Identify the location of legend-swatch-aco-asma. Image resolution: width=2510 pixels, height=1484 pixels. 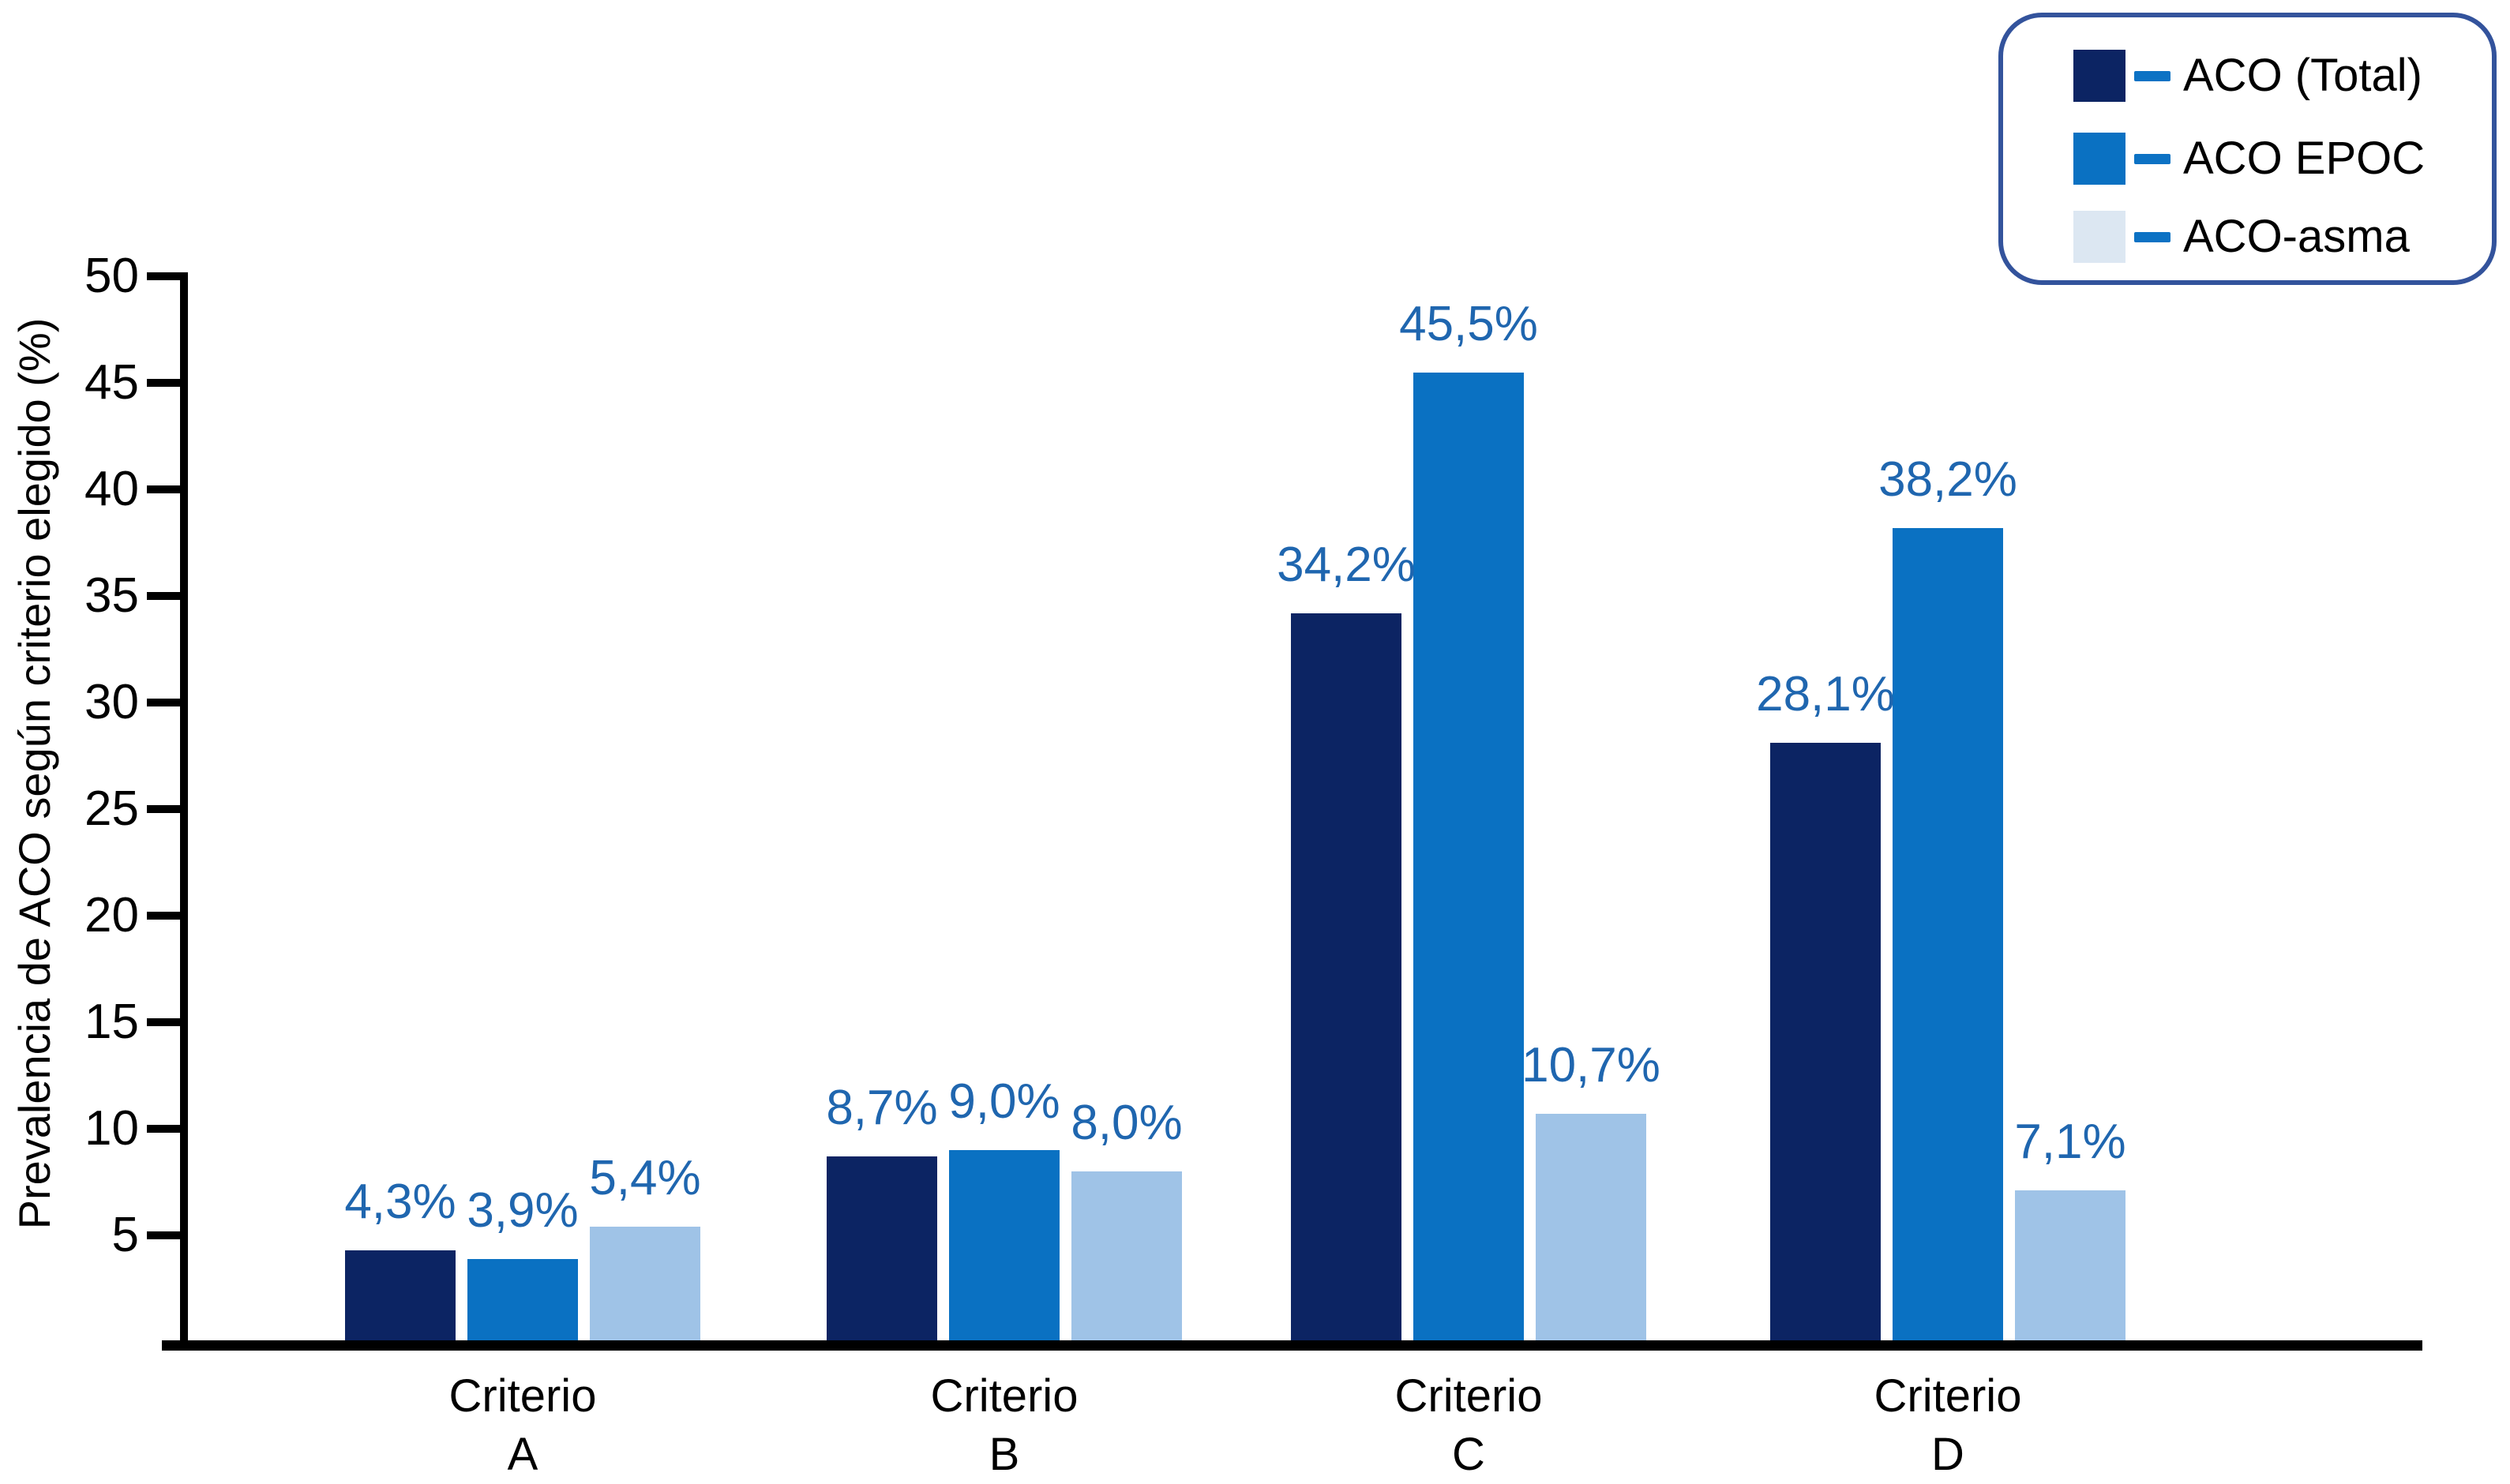
(2099, 237).